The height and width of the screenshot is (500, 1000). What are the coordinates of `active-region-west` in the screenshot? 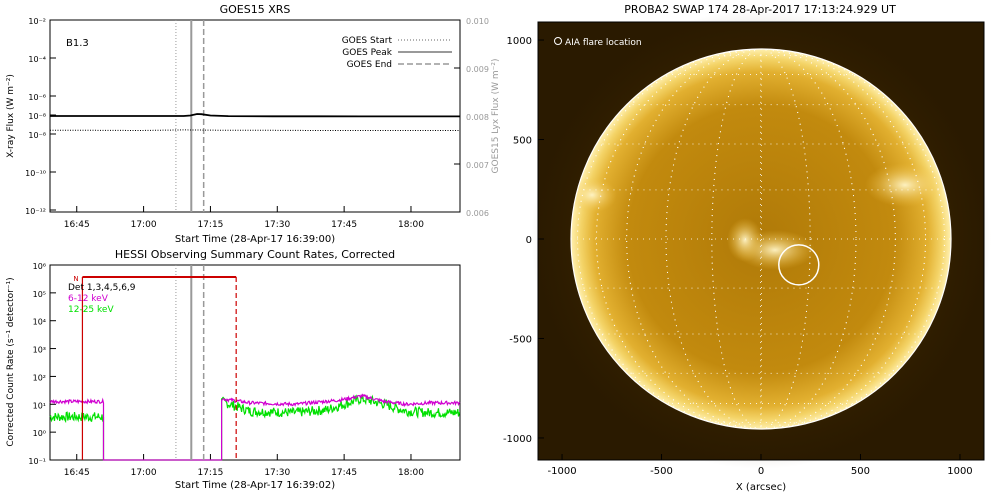 It's located at (905, 185).